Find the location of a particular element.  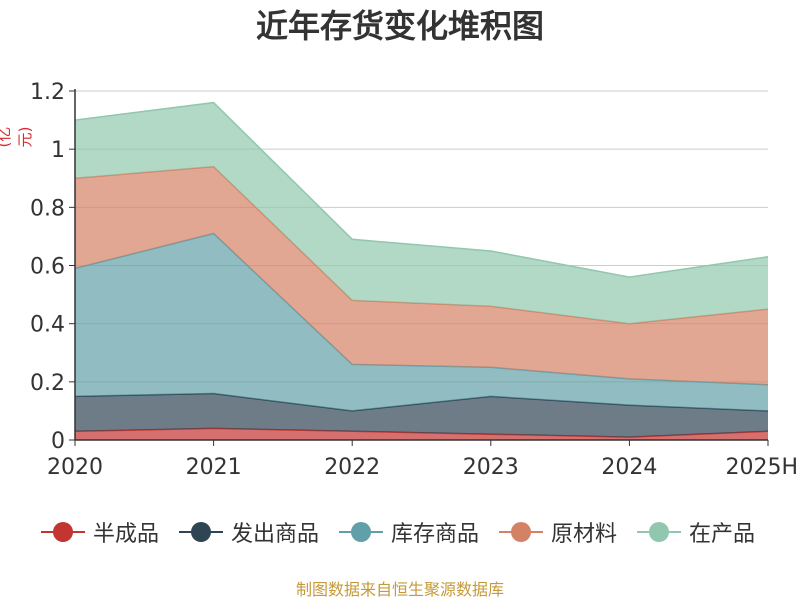

x-tick-label-2021: 2021 is located at coordinates (214, 467).